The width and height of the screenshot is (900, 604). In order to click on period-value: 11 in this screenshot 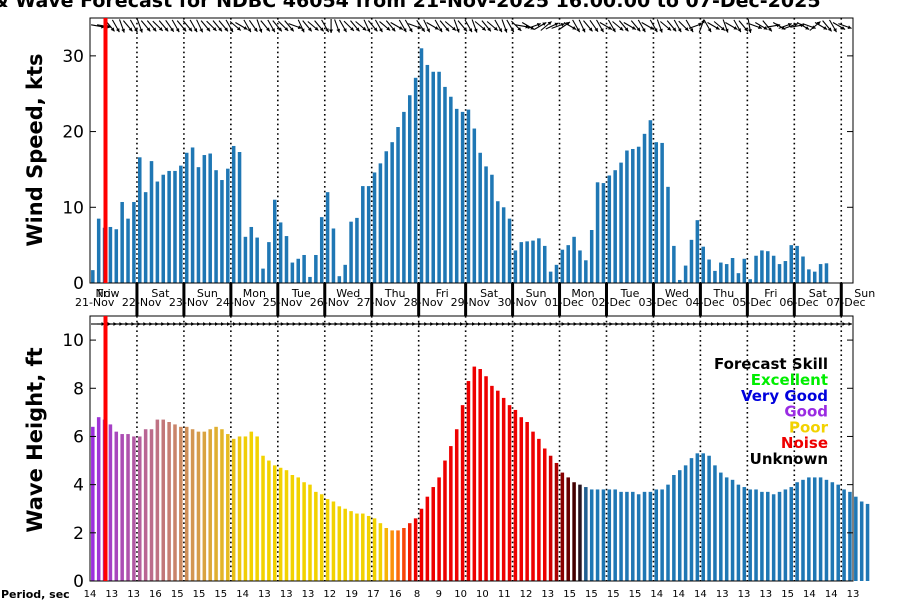, I will do `click(504, 594)`.